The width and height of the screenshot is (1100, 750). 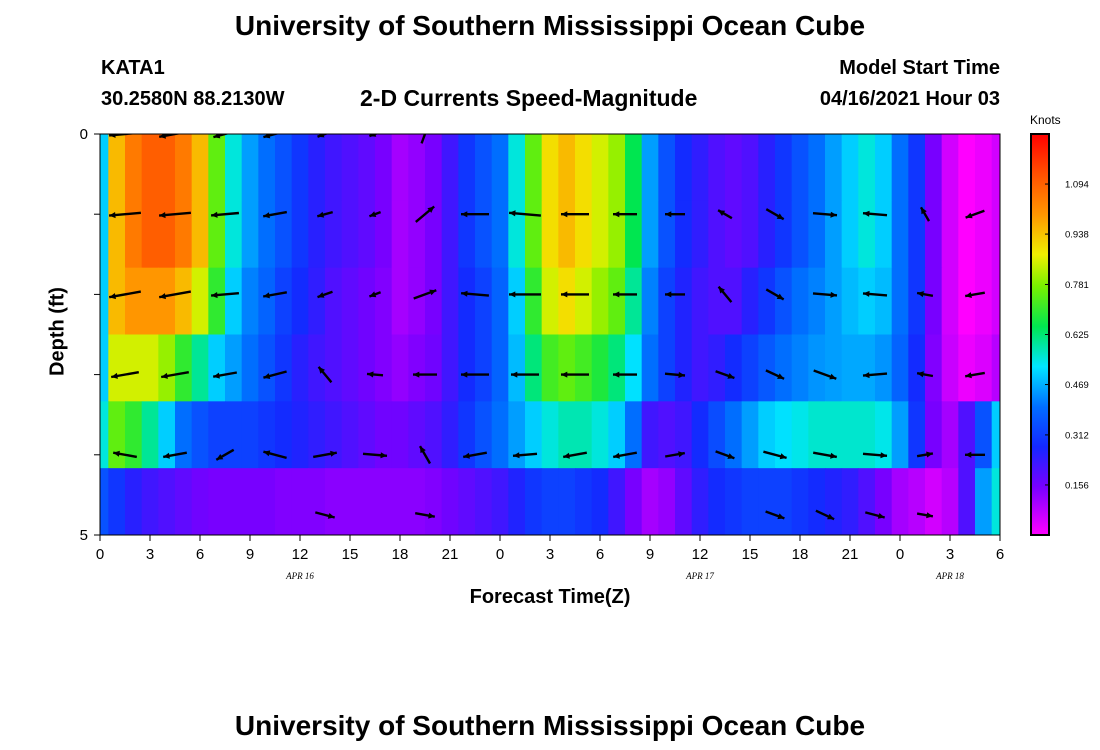 What do you see at coordinates (400, 554) in the screenshot?
I see `x-tick-label: 18` at bounding box center [400, 554].